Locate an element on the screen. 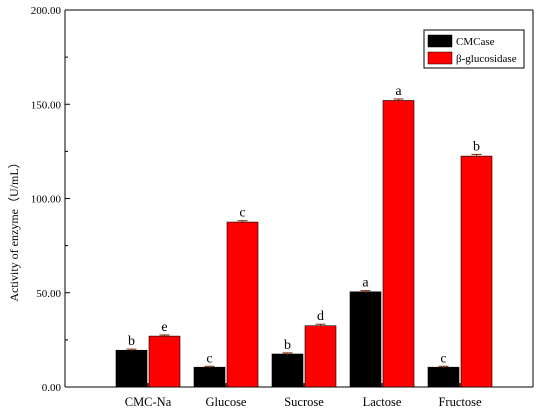 The height and width of the screenshot is (418, 550). category-label: Glucose is located at coordinates (226, 402).